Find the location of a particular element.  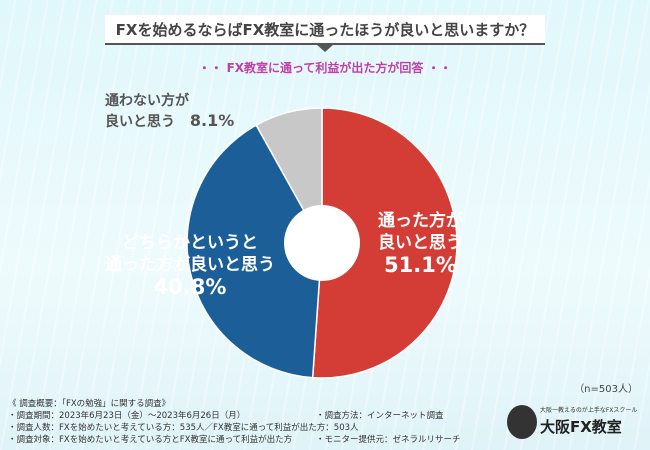

sample-size: （n=503人） is located at coordinates (606, 389).